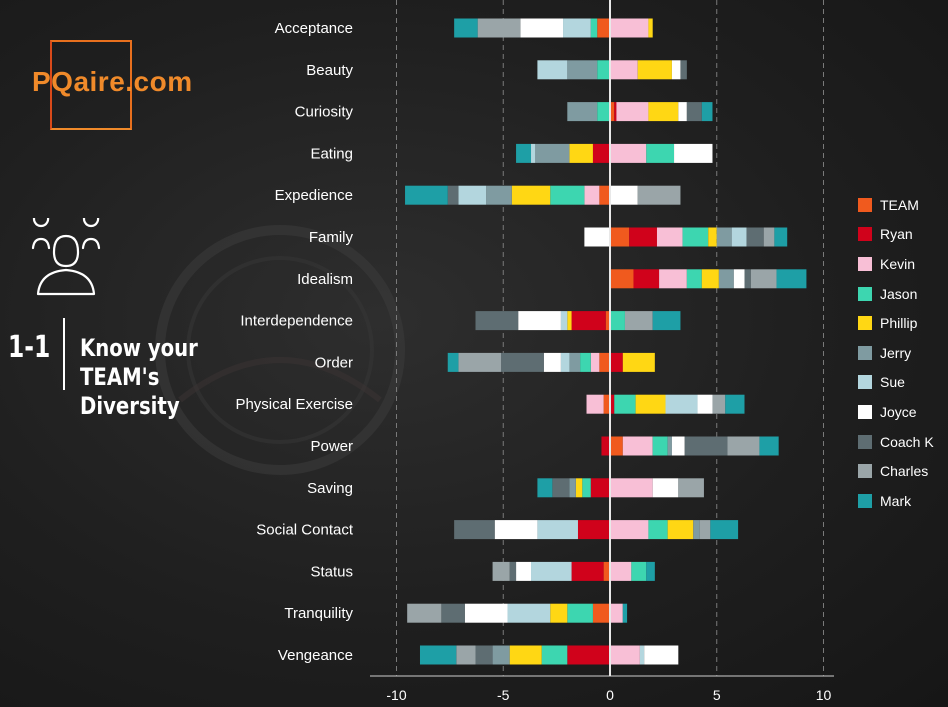 The width and height of the screenshot is (948, 707). What do you see at coordinates (331, 446) in the screenshot?
I see `category-label: Power` at bounding box center [331, 446].